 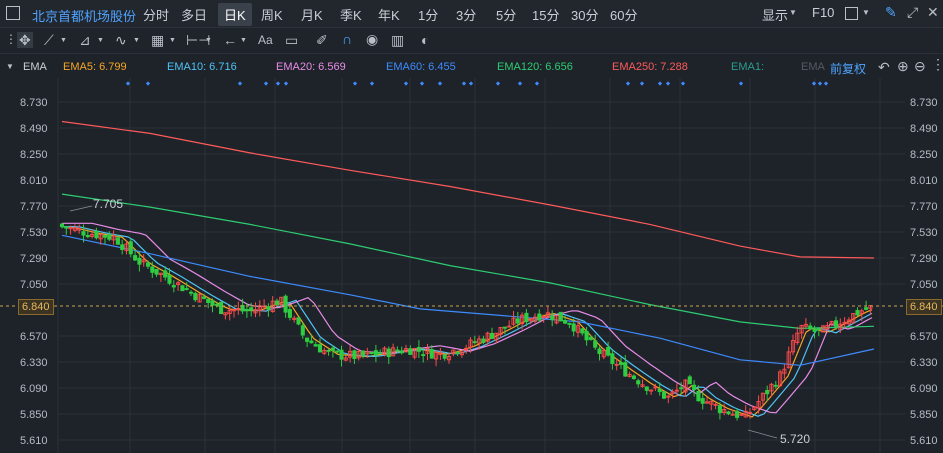 I want to click on wave-tool-icon: ∿, so click(x=121, y=40).